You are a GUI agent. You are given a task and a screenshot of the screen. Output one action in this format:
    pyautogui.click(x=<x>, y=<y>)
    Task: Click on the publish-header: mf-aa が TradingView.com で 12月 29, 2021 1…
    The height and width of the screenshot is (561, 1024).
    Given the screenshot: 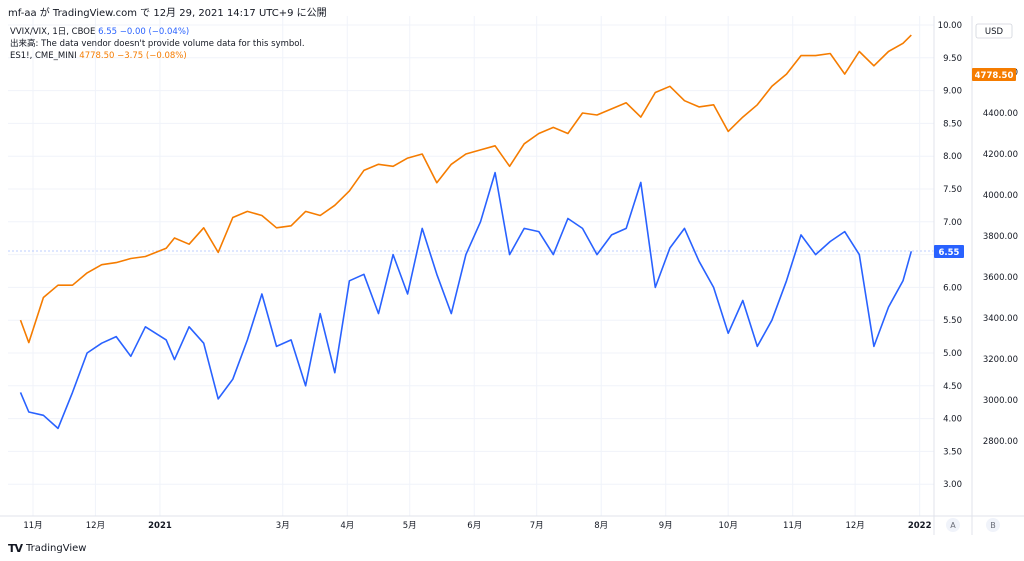 What is the action you would take?
    pyautogui.click(x=167, y=13)
    